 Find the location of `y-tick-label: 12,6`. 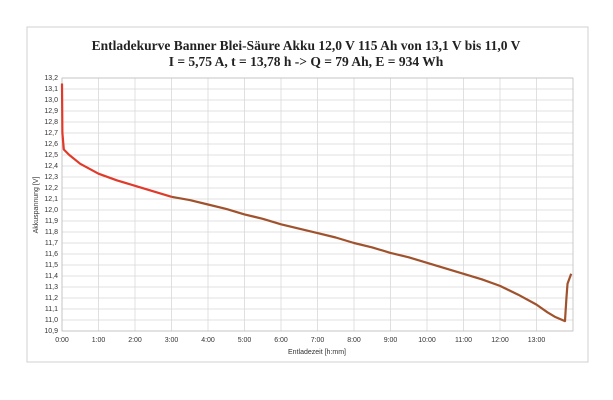

y-tick-label: 12,6 is located at coordinates (51, 144).